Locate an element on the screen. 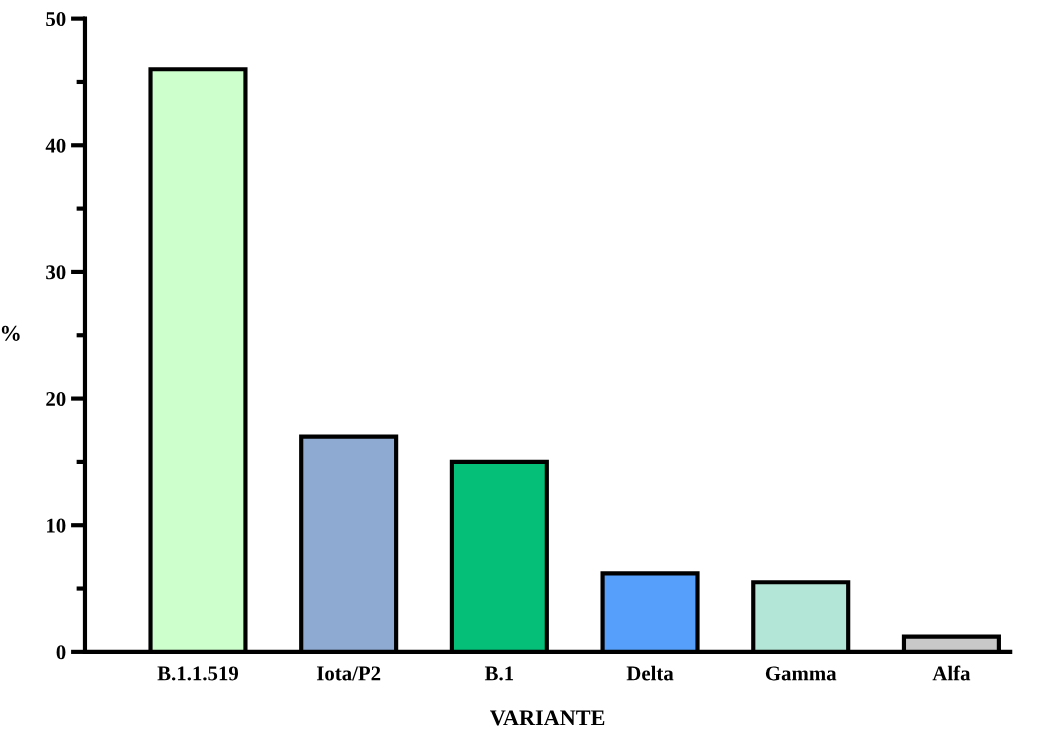 The image size is (1049, 745). x-tick-label: Delta is located at coordinates (650, 673).